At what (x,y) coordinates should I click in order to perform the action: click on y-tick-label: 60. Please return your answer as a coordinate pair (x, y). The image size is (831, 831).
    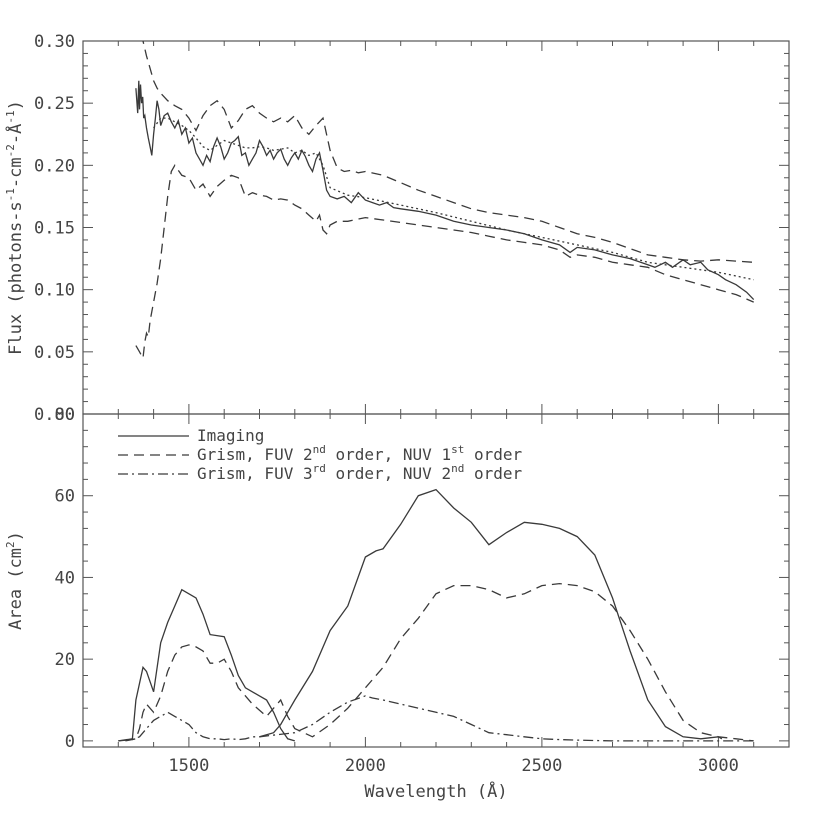
    Looking at the image, I should click on (65, 497).